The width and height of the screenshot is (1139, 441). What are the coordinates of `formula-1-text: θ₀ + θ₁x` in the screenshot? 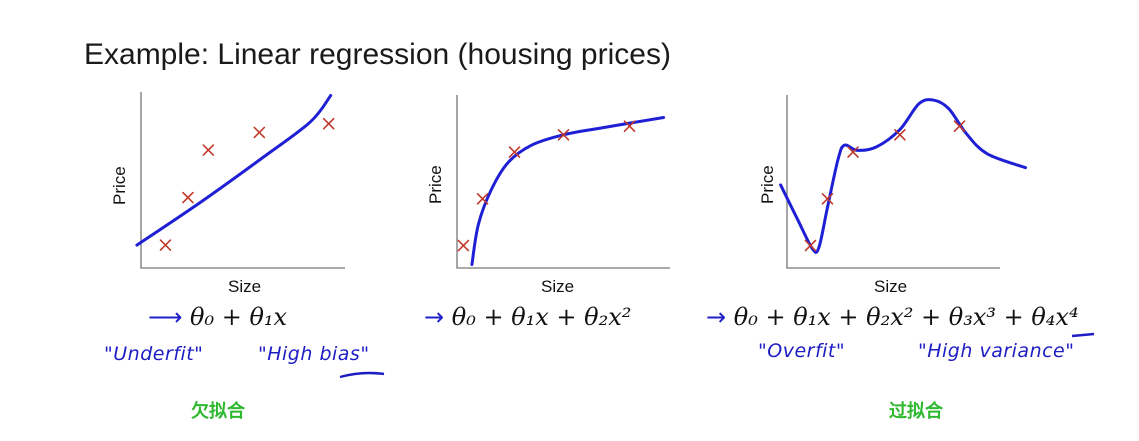 It's located at (239, 317).